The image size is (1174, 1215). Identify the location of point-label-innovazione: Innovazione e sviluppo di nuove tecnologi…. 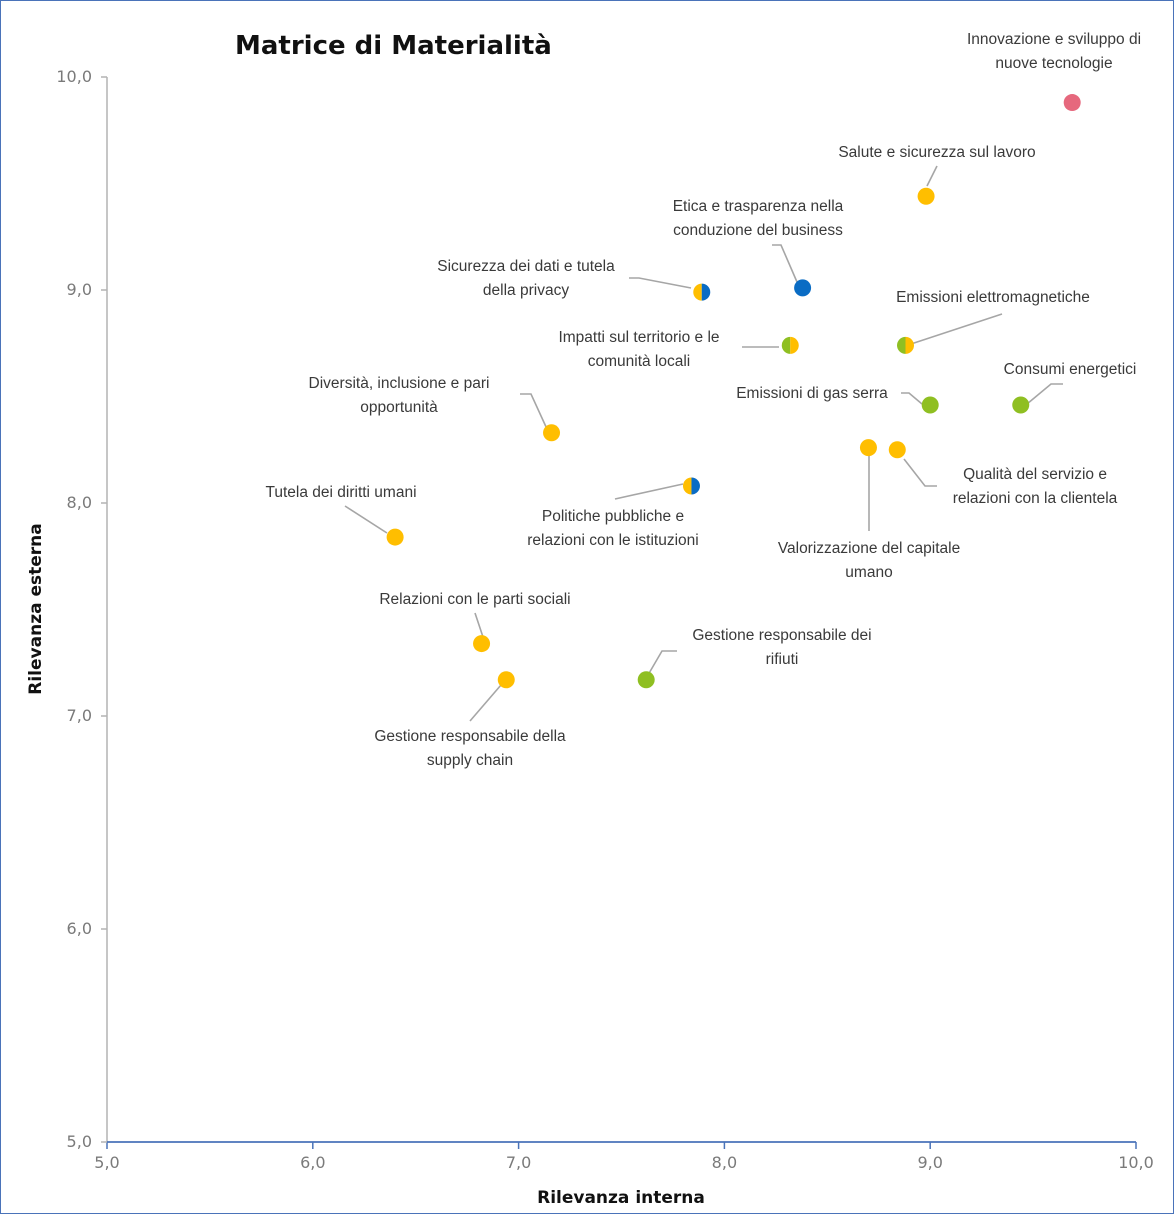
(1054, 51).